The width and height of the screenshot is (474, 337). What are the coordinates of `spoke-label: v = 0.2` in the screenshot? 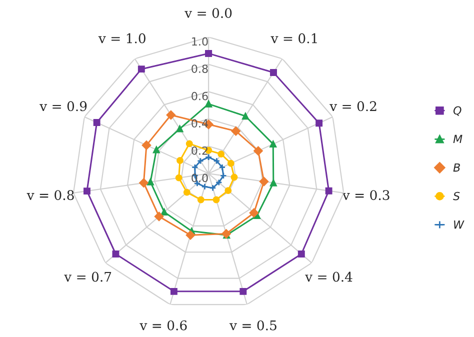 It's located at (353, 106).